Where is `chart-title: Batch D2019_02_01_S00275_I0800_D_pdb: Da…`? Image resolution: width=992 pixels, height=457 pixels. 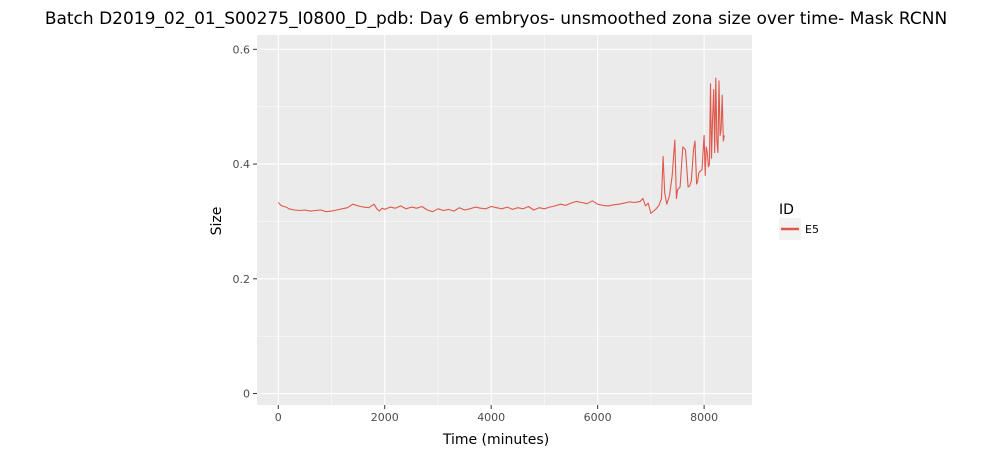
chart-title: Batch D2019_02_01_S00275_I0800_D_pdb: Da… is located at coordinates (496, 19).